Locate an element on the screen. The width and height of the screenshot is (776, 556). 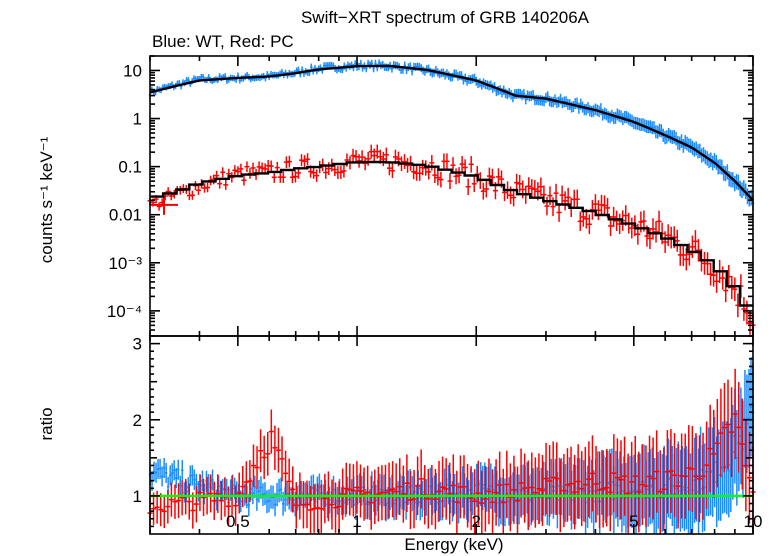
chart-title: Swift−XRT spectrum of GRB 140206A is located at coordinates (445, 17).